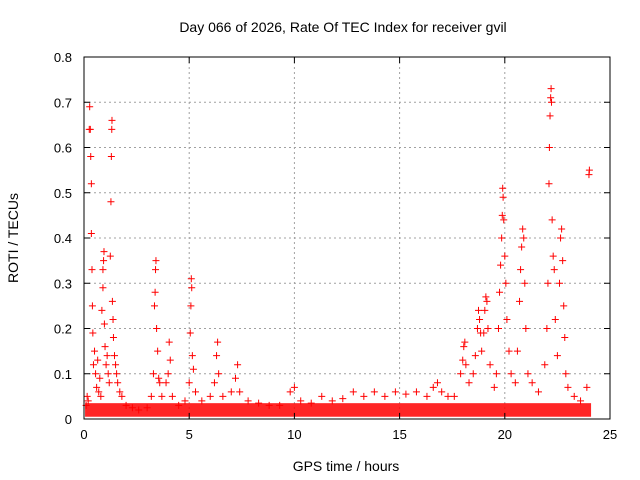 The width and height of the screenshot is (640, 480). What do you see at coordinates (63, 238) in the screenshot?
I see `y-tick-label: 0.4` at bounding box center [63, 238].